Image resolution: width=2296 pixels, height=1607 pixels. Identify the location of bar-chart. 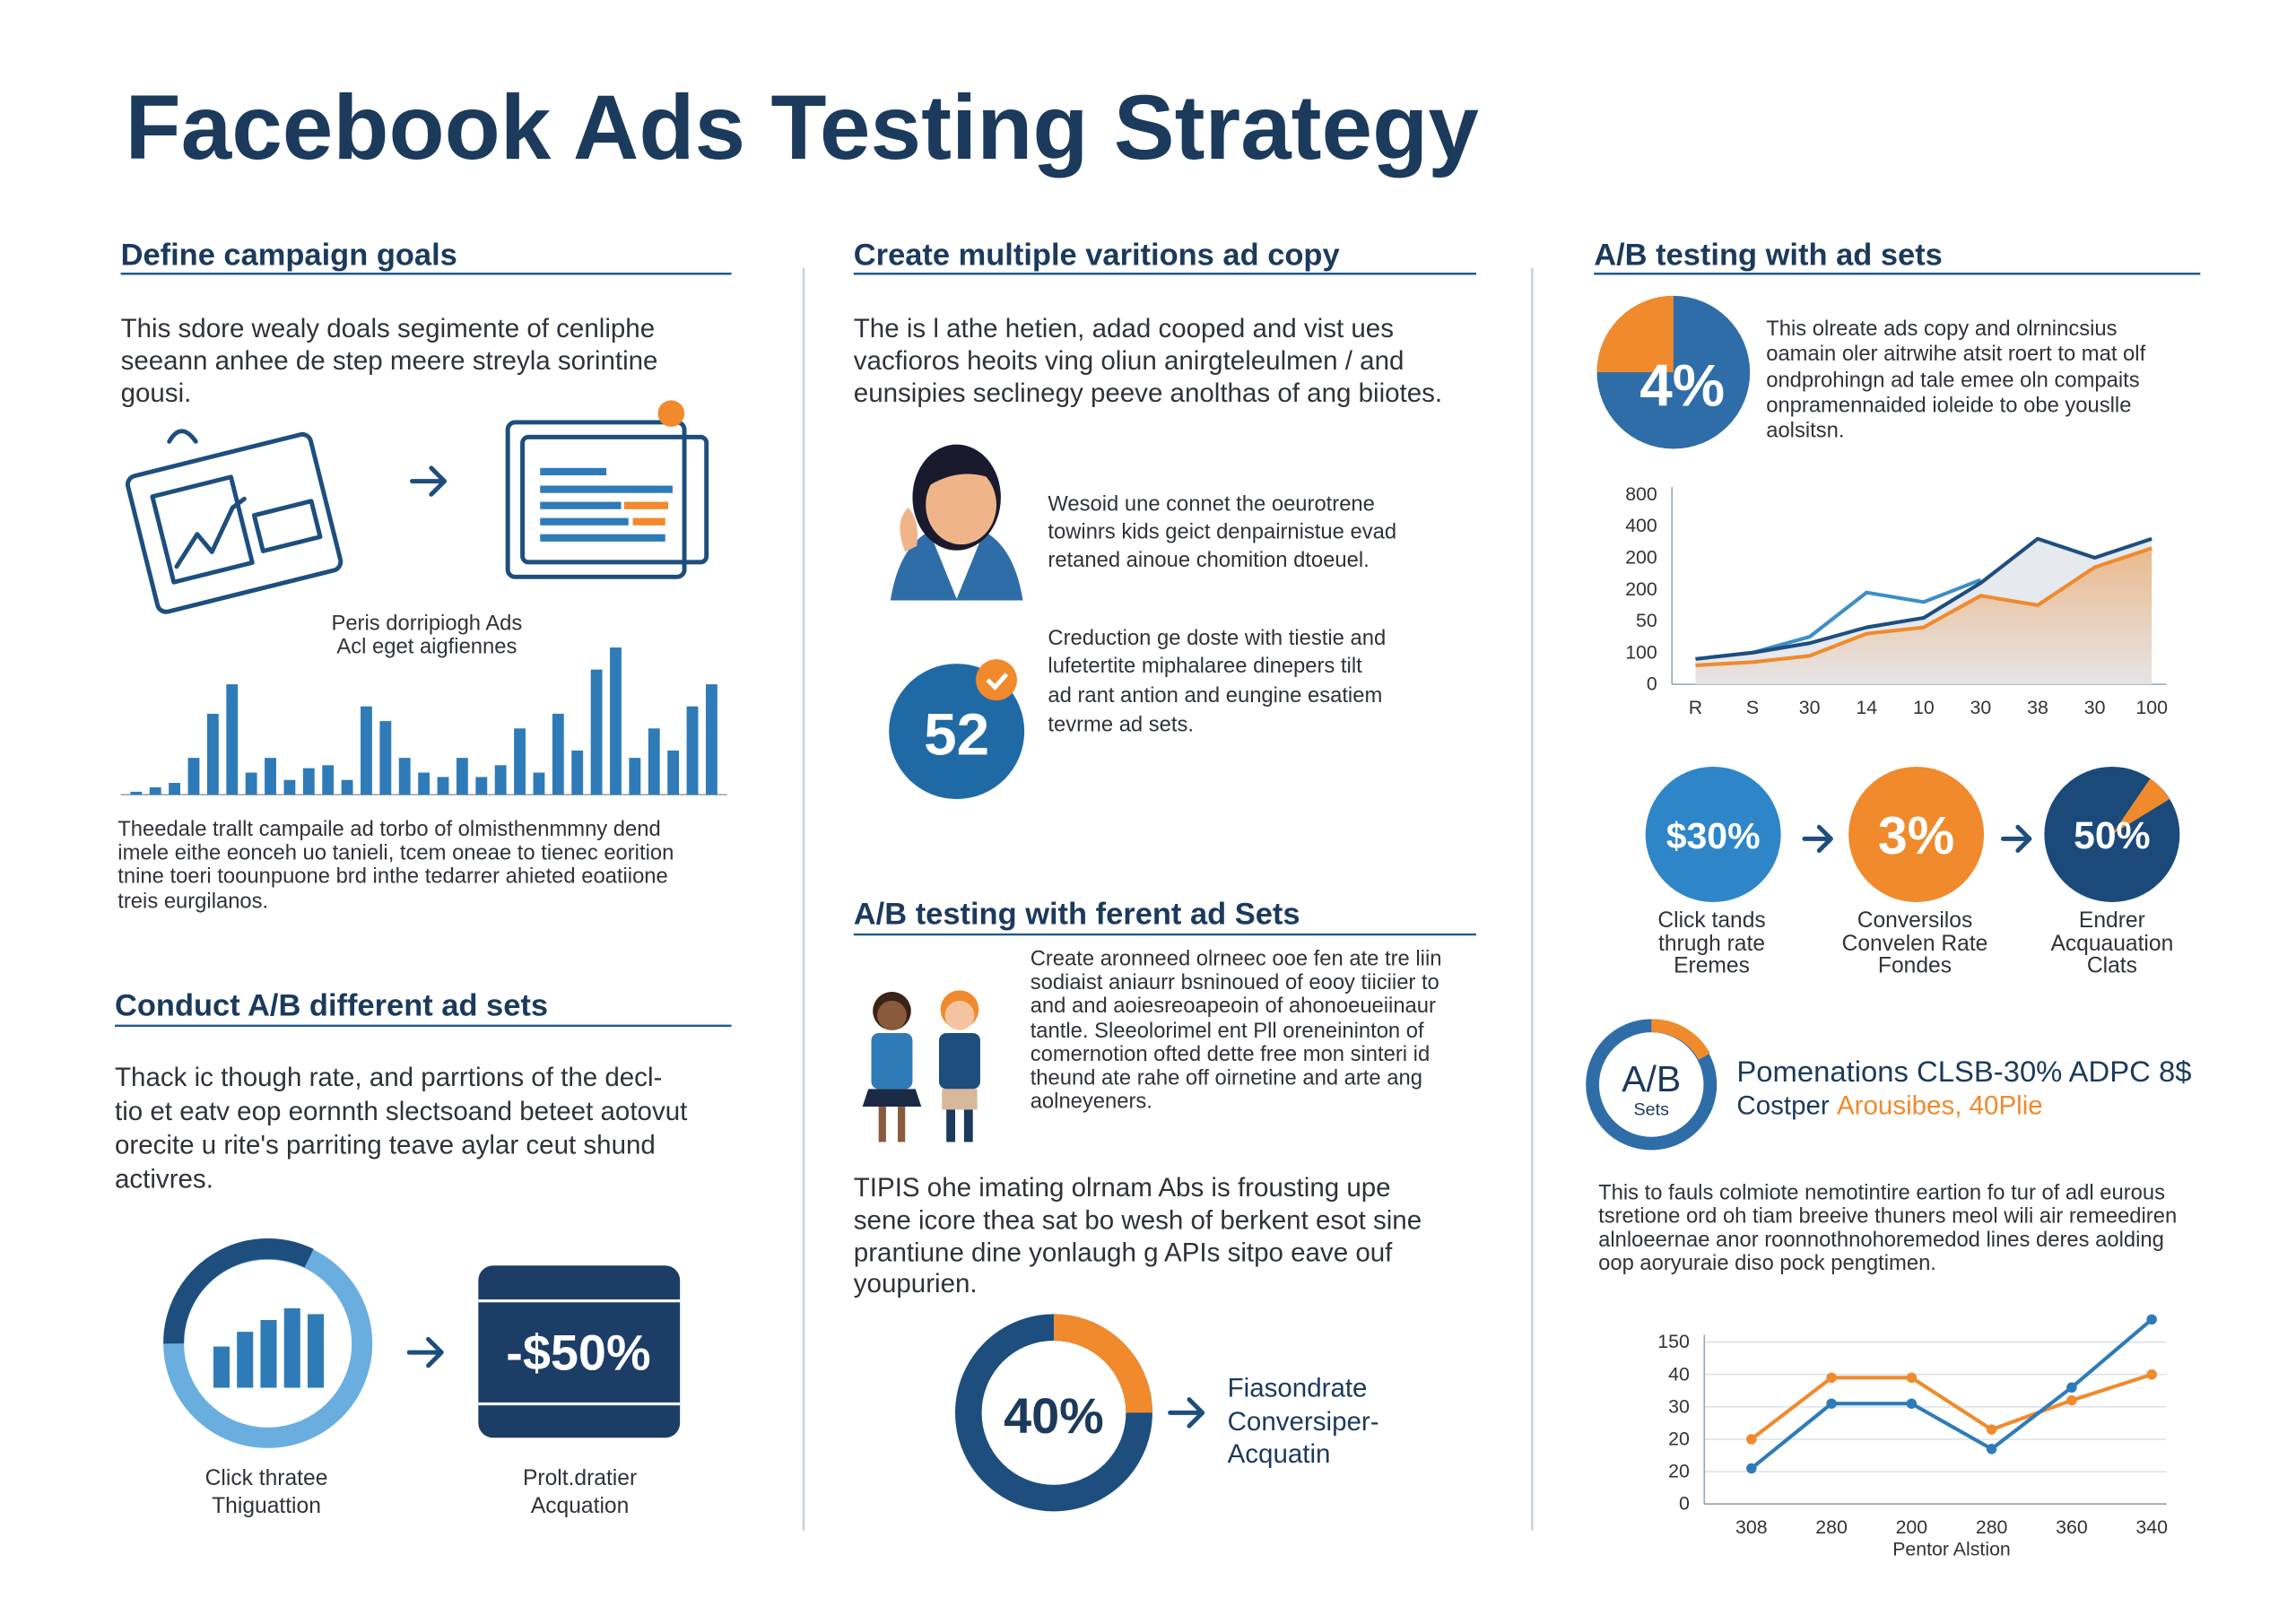
(423, 721).